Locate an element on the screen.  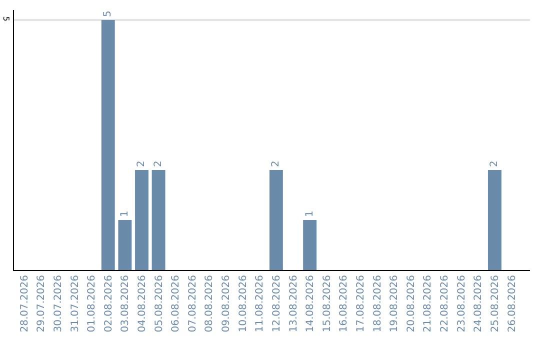
x-tick-label: 19.08.2026 is located at coordinates (394, 303).